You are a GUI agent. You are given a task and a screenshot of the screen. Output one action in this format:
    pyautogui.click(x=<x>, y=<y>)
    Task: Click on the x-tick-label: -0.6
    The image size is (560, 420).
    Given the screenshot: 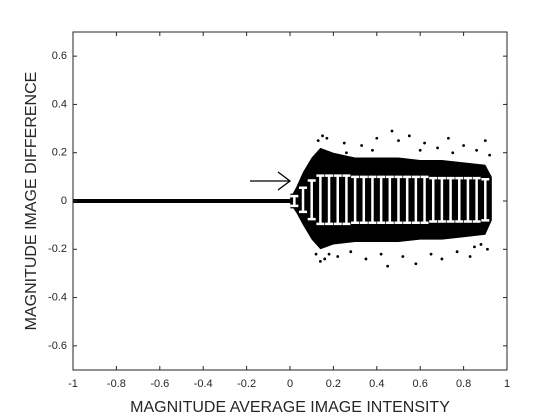 What is the action you would take?
    pyautogui.click(x=159, y=384)
    